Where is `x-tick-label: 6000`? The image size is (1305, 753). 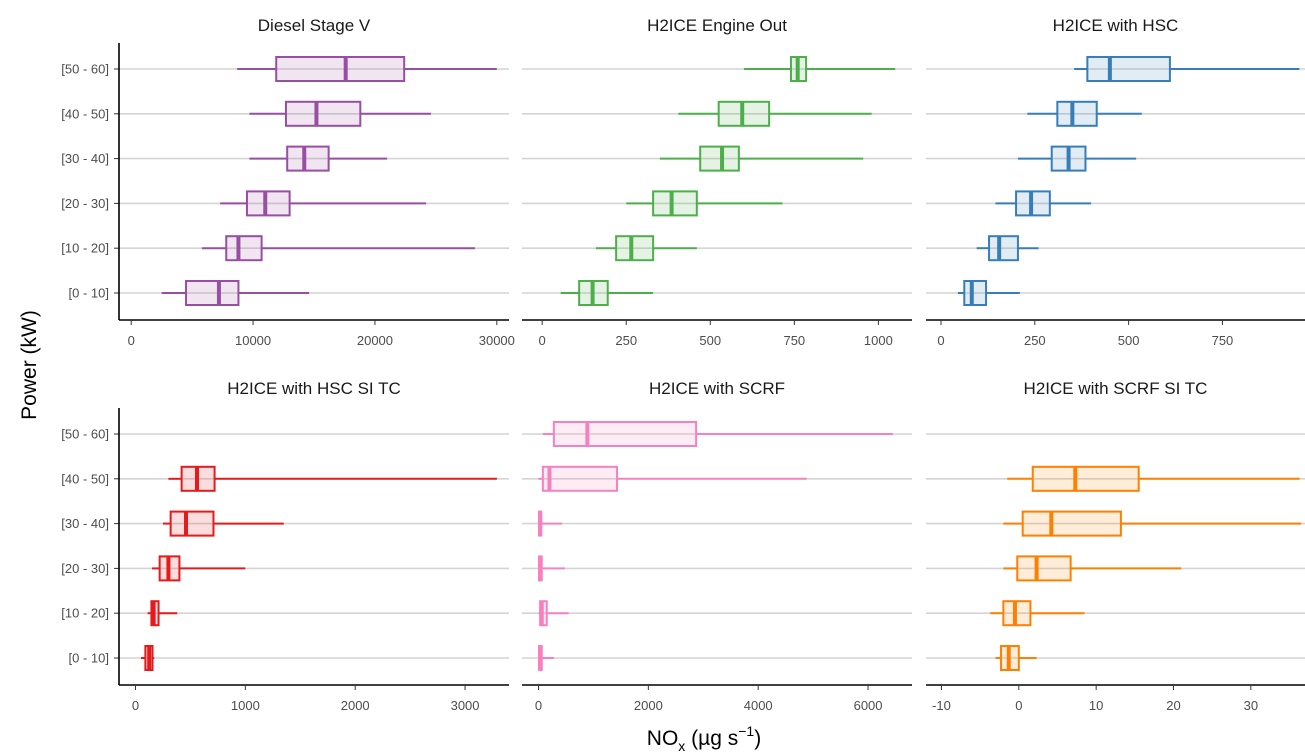
x-tick-label: 6000 is located at coordinates (868, 705).